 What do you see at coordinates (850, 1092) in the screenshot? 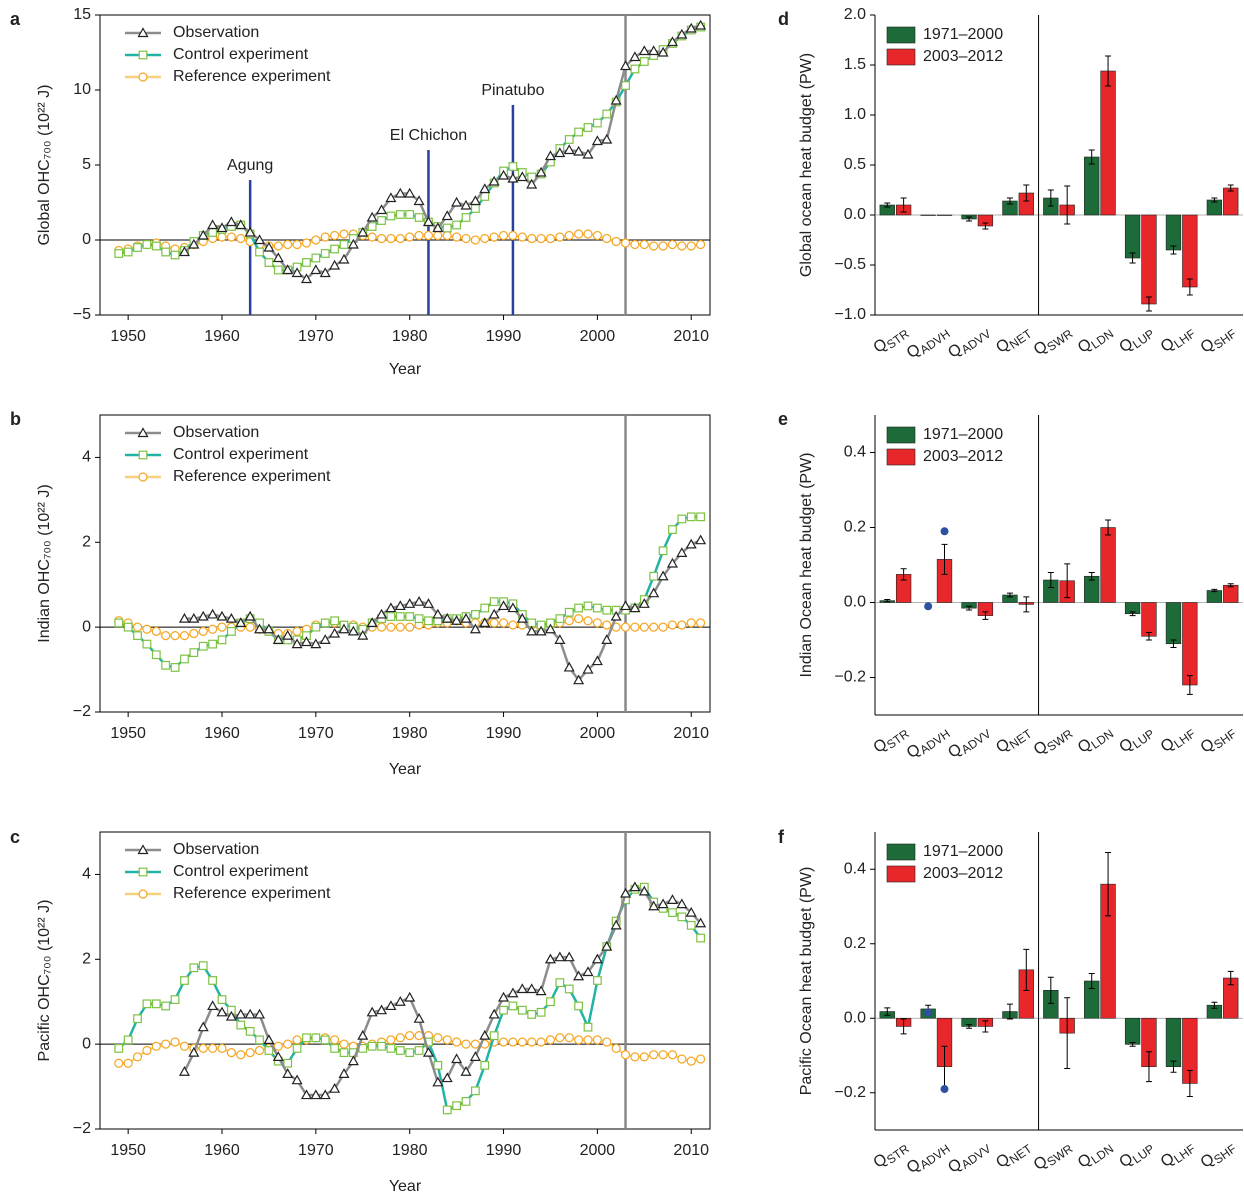
I see `y-tick-label: −0.2` at bounding box center [850, 1092].